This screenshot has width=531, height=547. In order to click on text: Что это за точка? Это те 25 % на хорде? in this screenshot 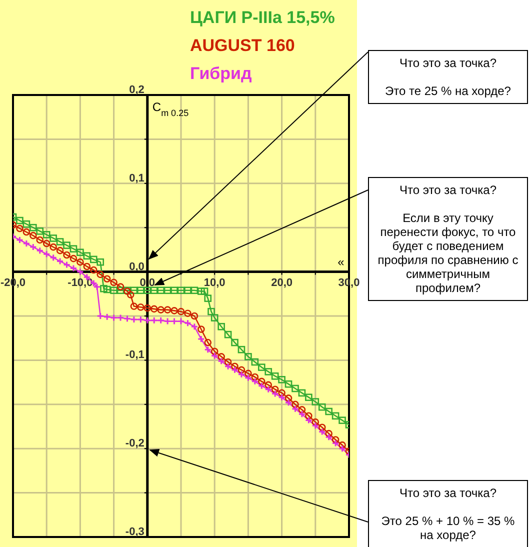, I will do `click(448, 77)`.